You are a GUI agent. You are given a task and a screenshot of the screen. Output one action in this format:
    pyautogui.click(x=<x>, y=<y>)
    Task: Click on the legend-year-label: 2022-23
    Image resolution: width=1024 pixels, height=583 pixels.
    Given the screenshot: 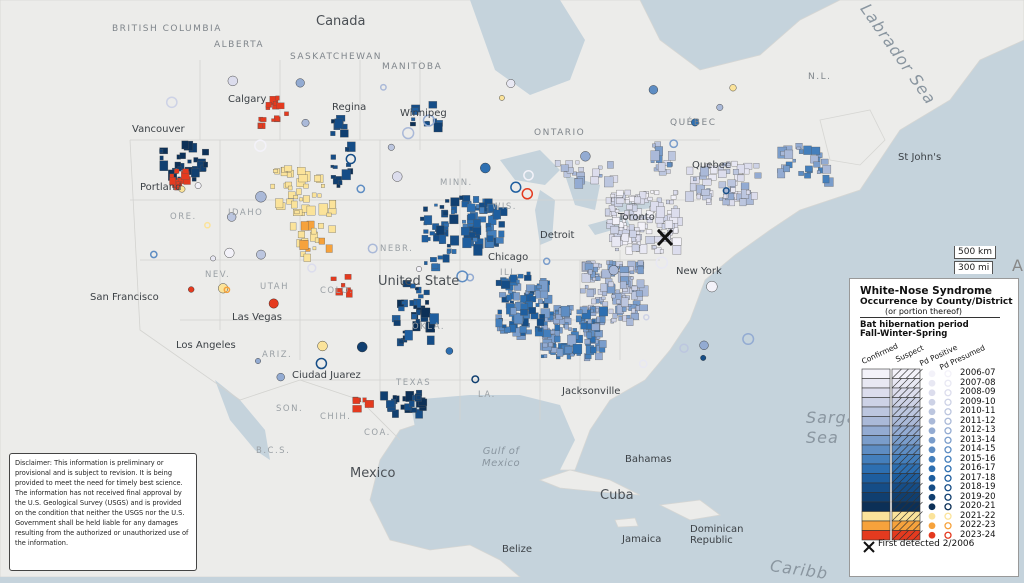 What is the action you would take?
    pyautogui.click(x=978, y=525)
    